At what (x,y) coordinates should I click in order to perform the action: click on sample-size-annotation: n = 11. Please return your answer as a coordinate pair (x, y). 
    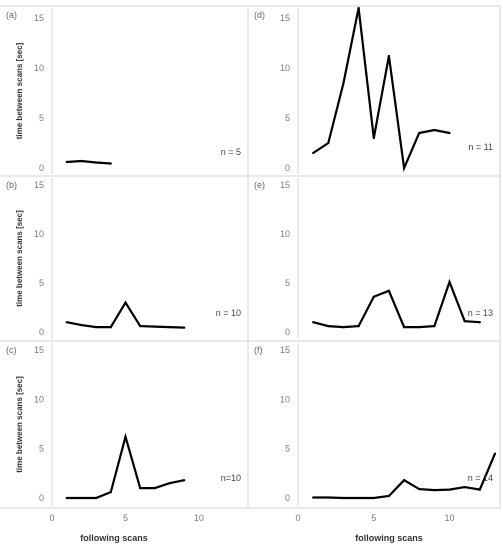
    Looking at the image, I should click on (480, 147).